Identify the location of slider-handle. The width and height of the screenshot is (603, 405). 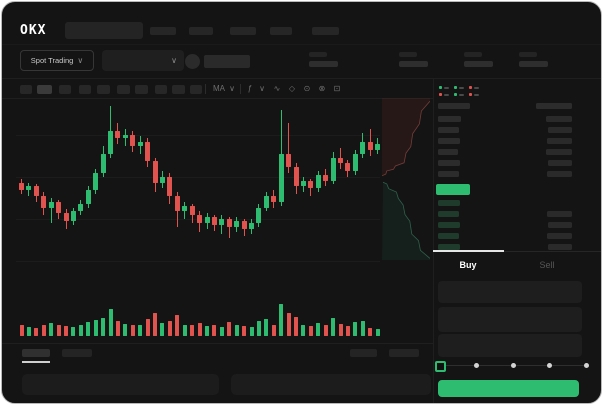
(440, 366).